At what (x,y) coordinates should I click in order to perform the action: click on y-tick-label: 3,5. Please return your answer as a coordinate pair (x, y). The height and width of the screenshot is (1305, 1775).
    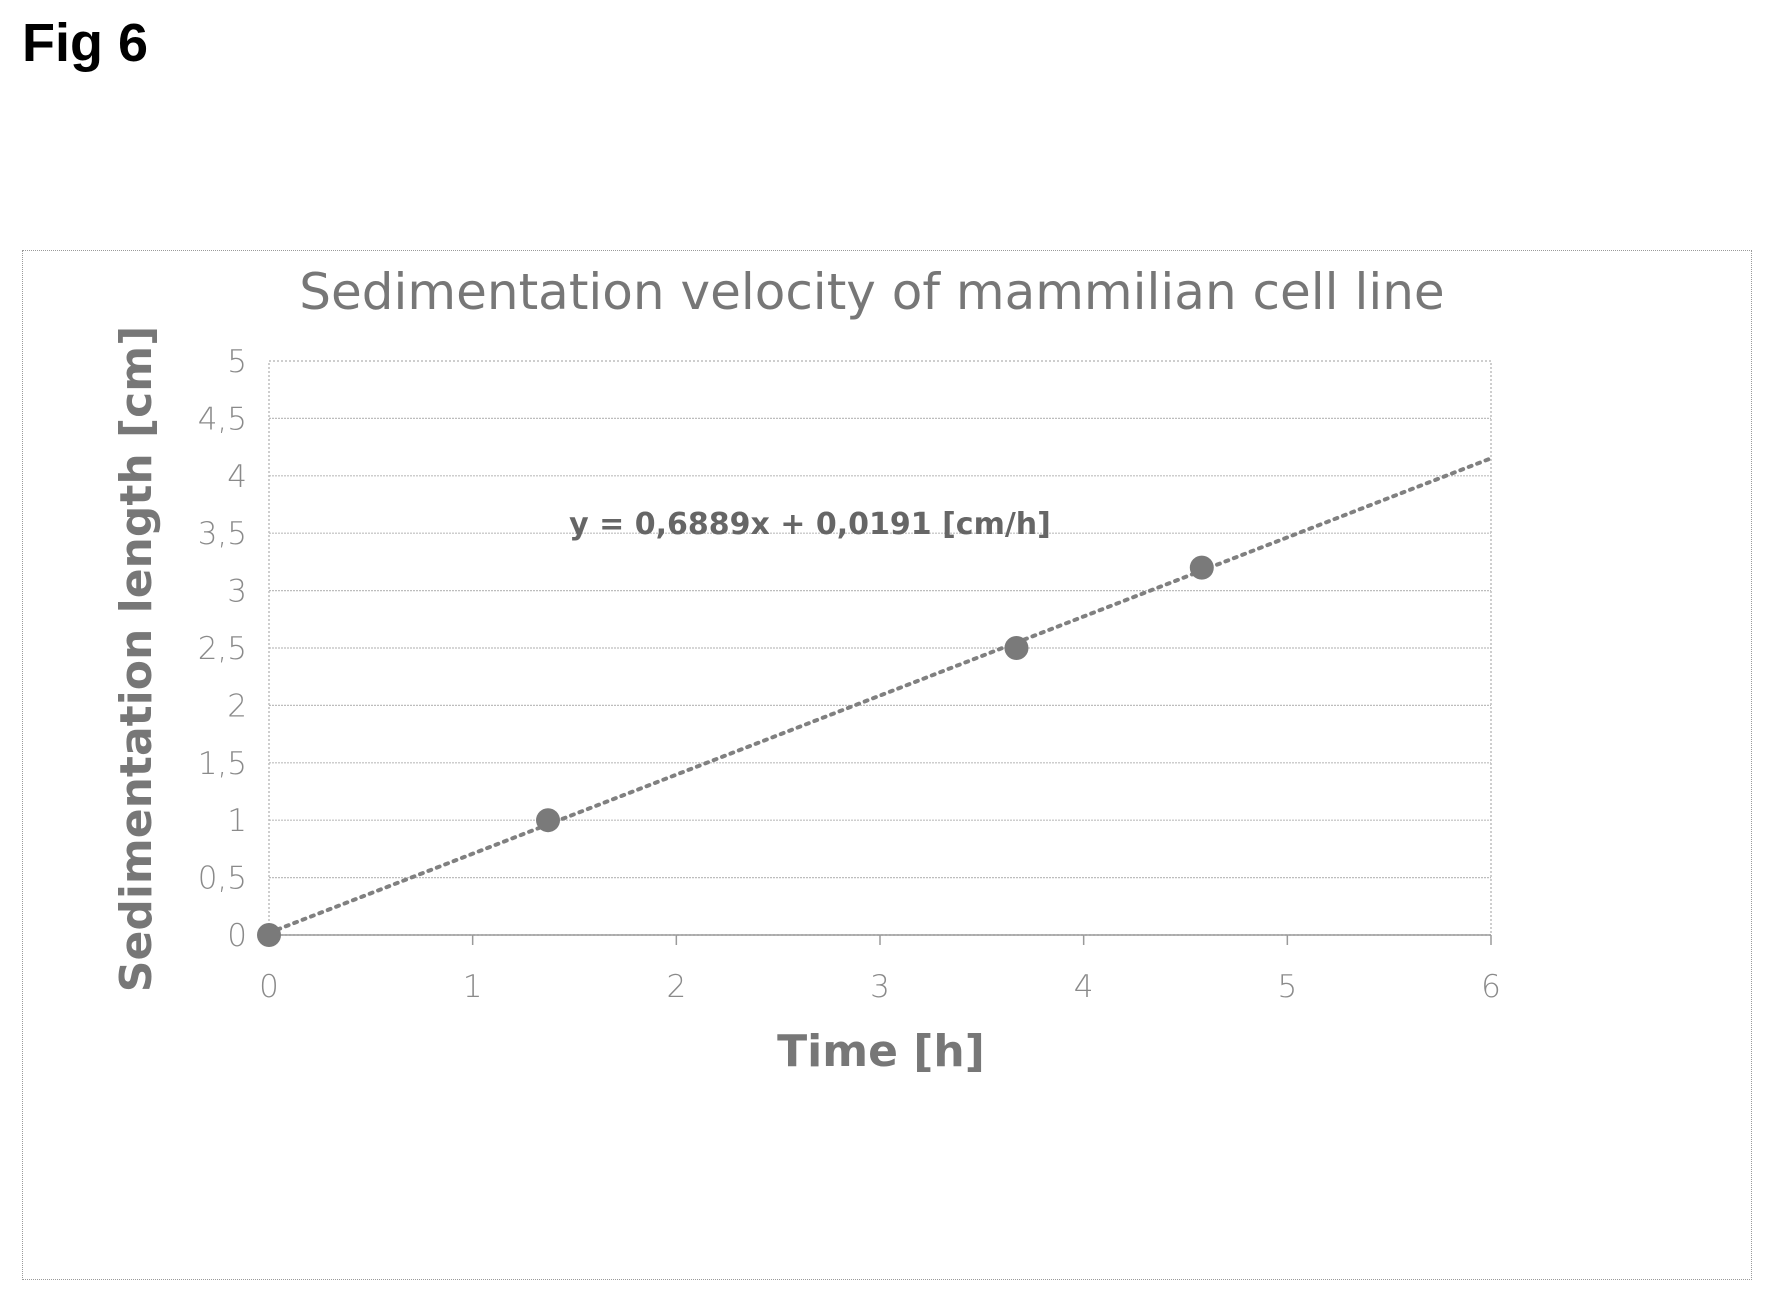
    Looking at the image, I should click on (222, 534).